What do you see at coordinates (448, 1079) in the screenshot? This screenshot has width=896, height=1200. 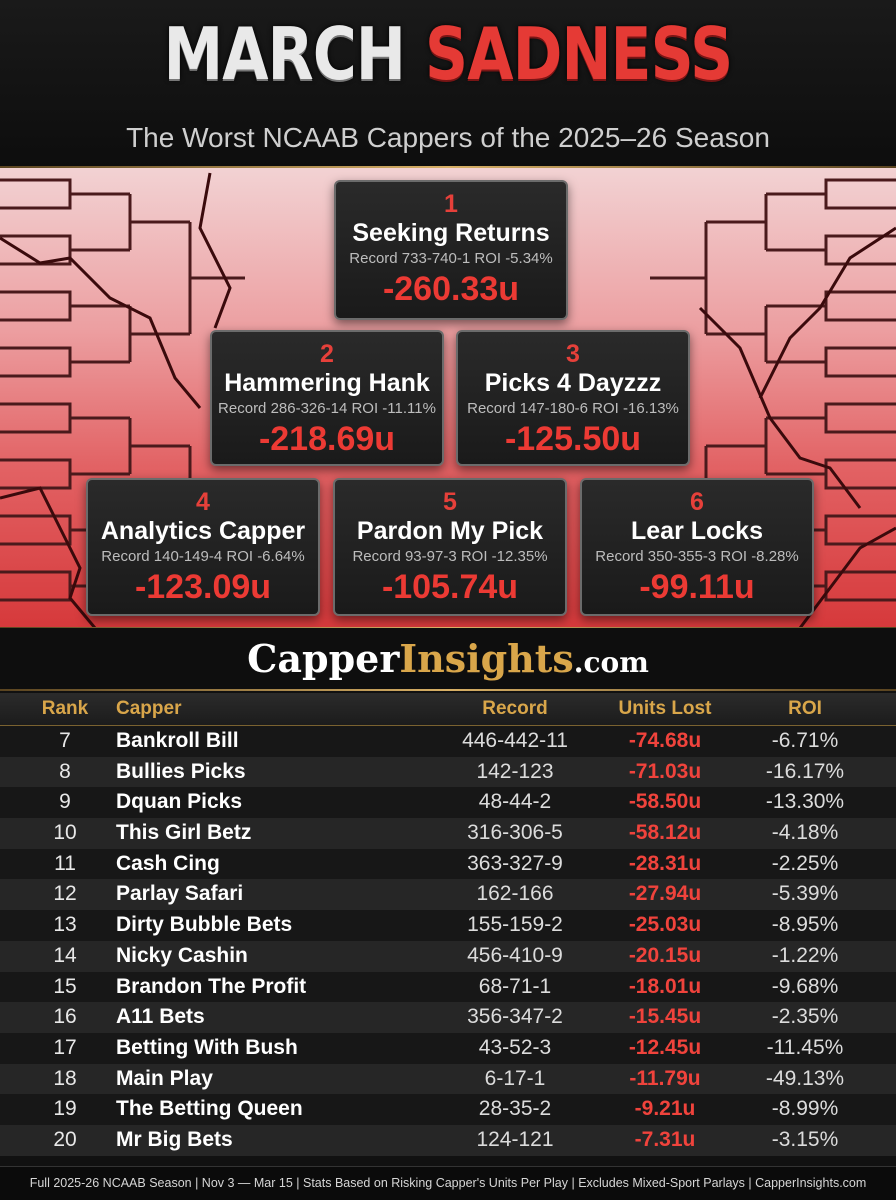 I see `table-row: 18 Main Play 6-17-1 -11.79u -49.13%` at bounding box center [448, 1079].